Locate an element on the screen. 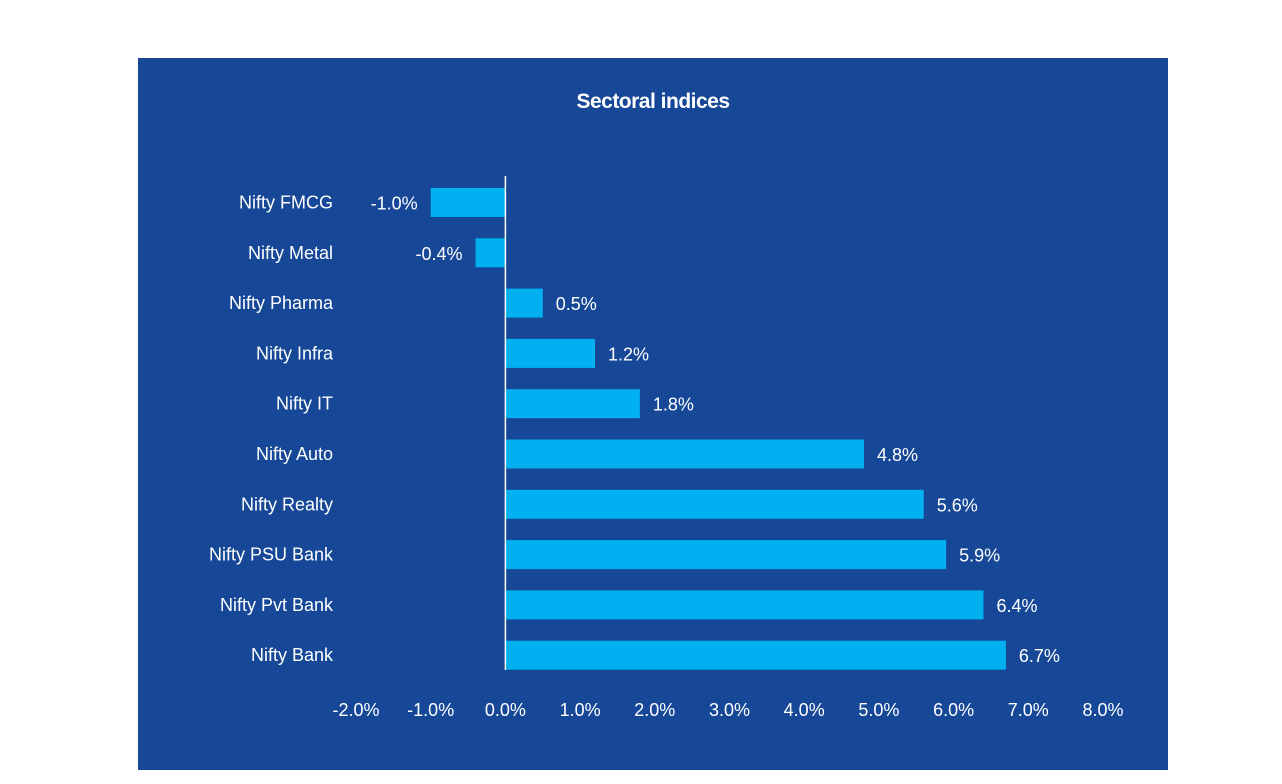 The width and height of the screenshot is (1282, 784). data-label: 1.2% is located at coordinates (628, 354).